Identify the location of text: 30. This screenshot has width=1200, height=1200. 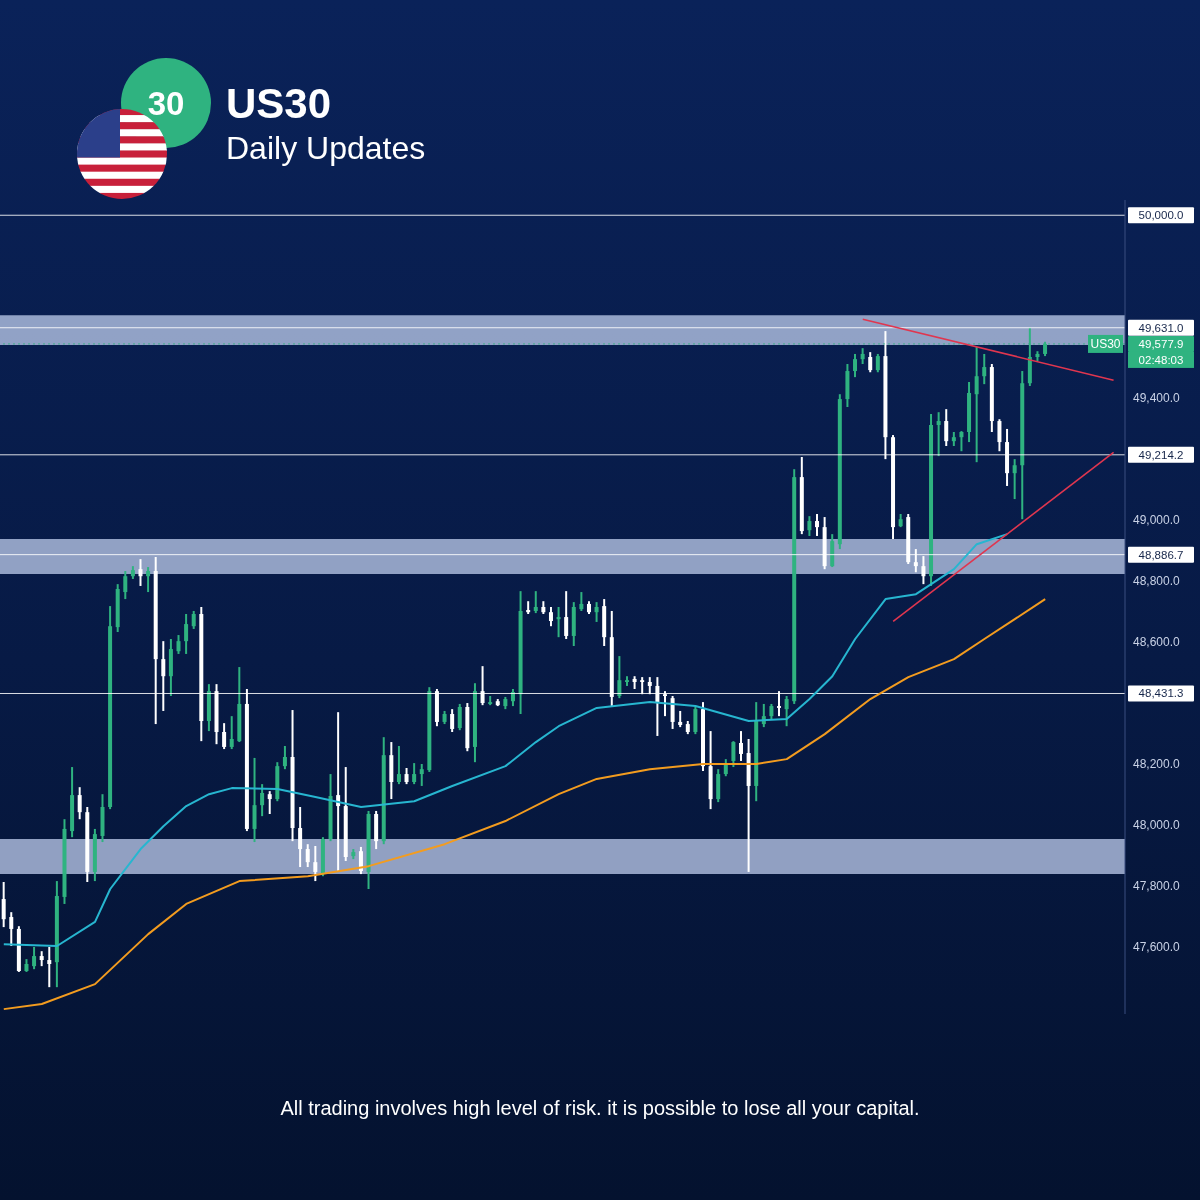
(166, 103).